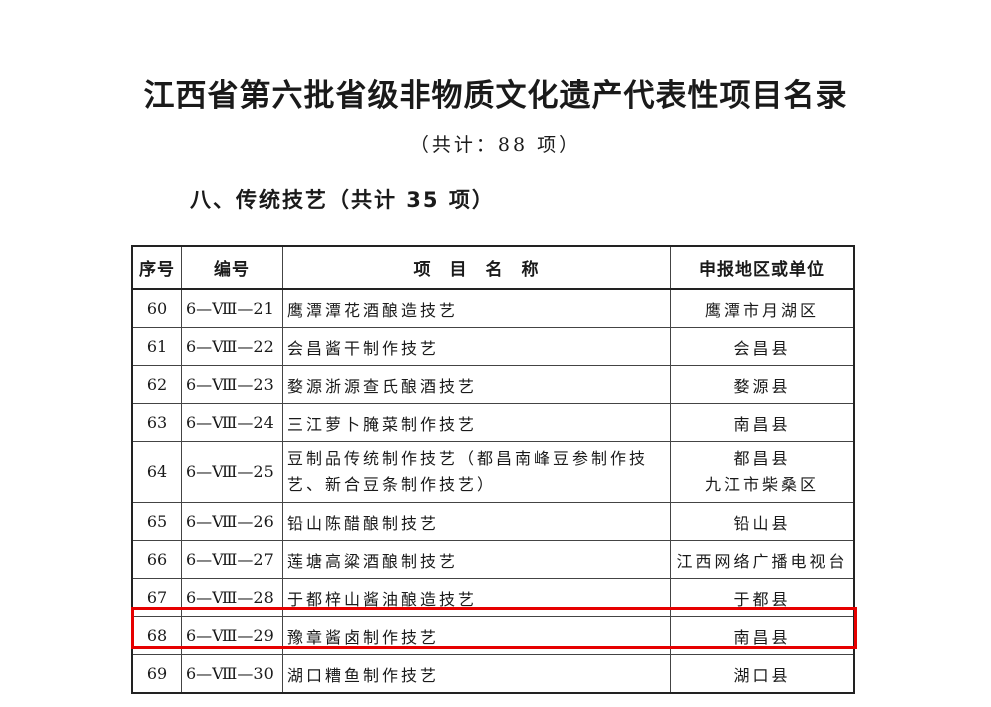 The image size is (991, 707). I want to click on cell-index: 61, so click(156, 346).